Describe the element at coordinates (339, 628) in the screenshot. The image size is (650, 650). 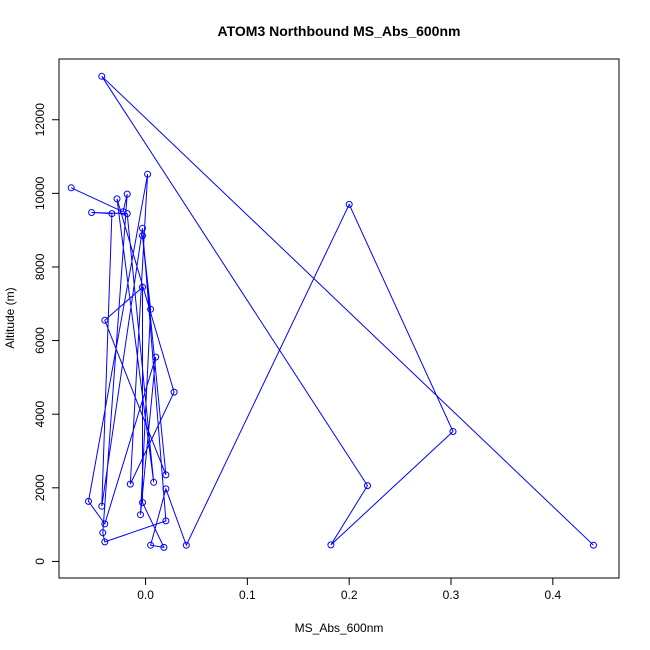
I see `x-axis-label: MS_Abs_600nm` at that location.